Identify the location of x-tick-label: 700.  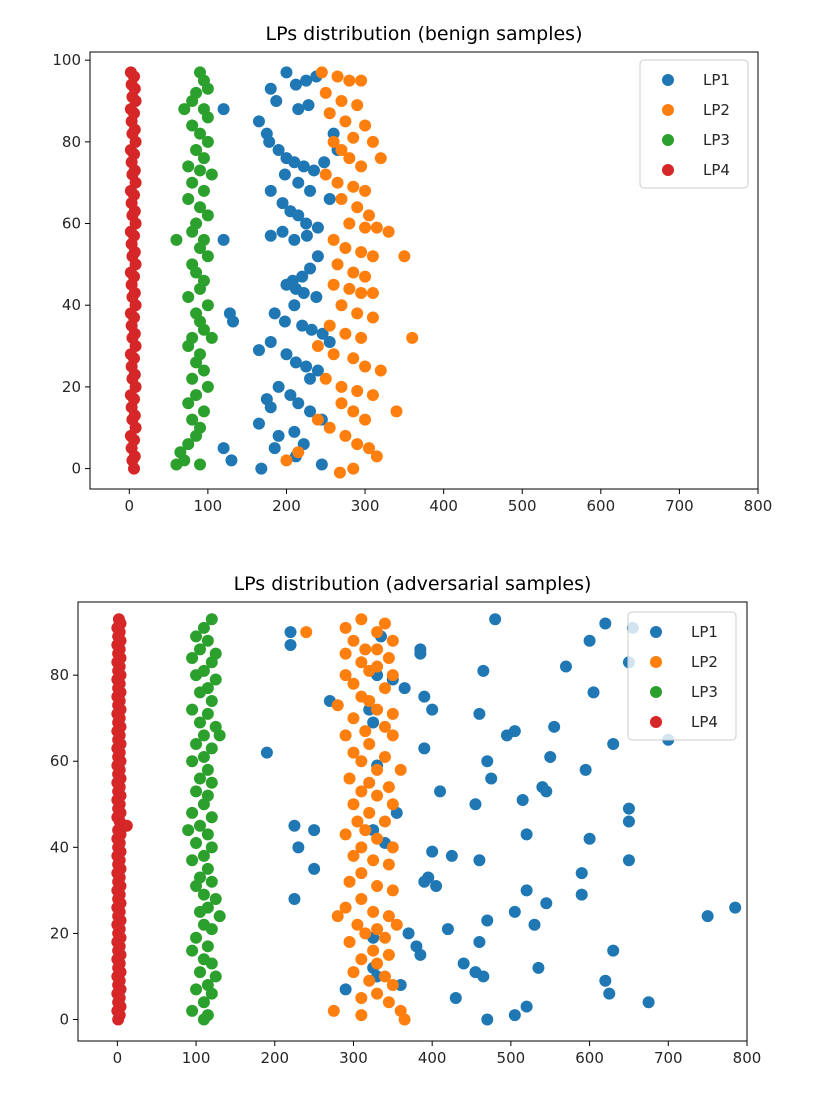
(668, 1058).